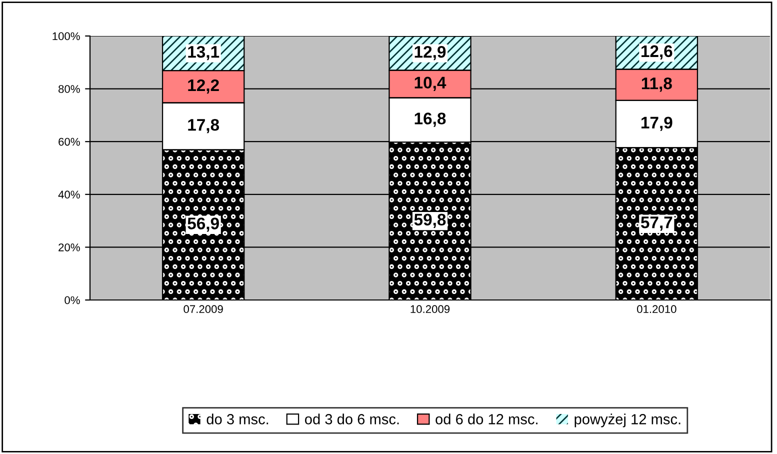 The image size is (777, 454). What do you see at coordinates (430, 53) in the screenshot?
I see `data-label: 12,9` at bounding box center [430, 53].